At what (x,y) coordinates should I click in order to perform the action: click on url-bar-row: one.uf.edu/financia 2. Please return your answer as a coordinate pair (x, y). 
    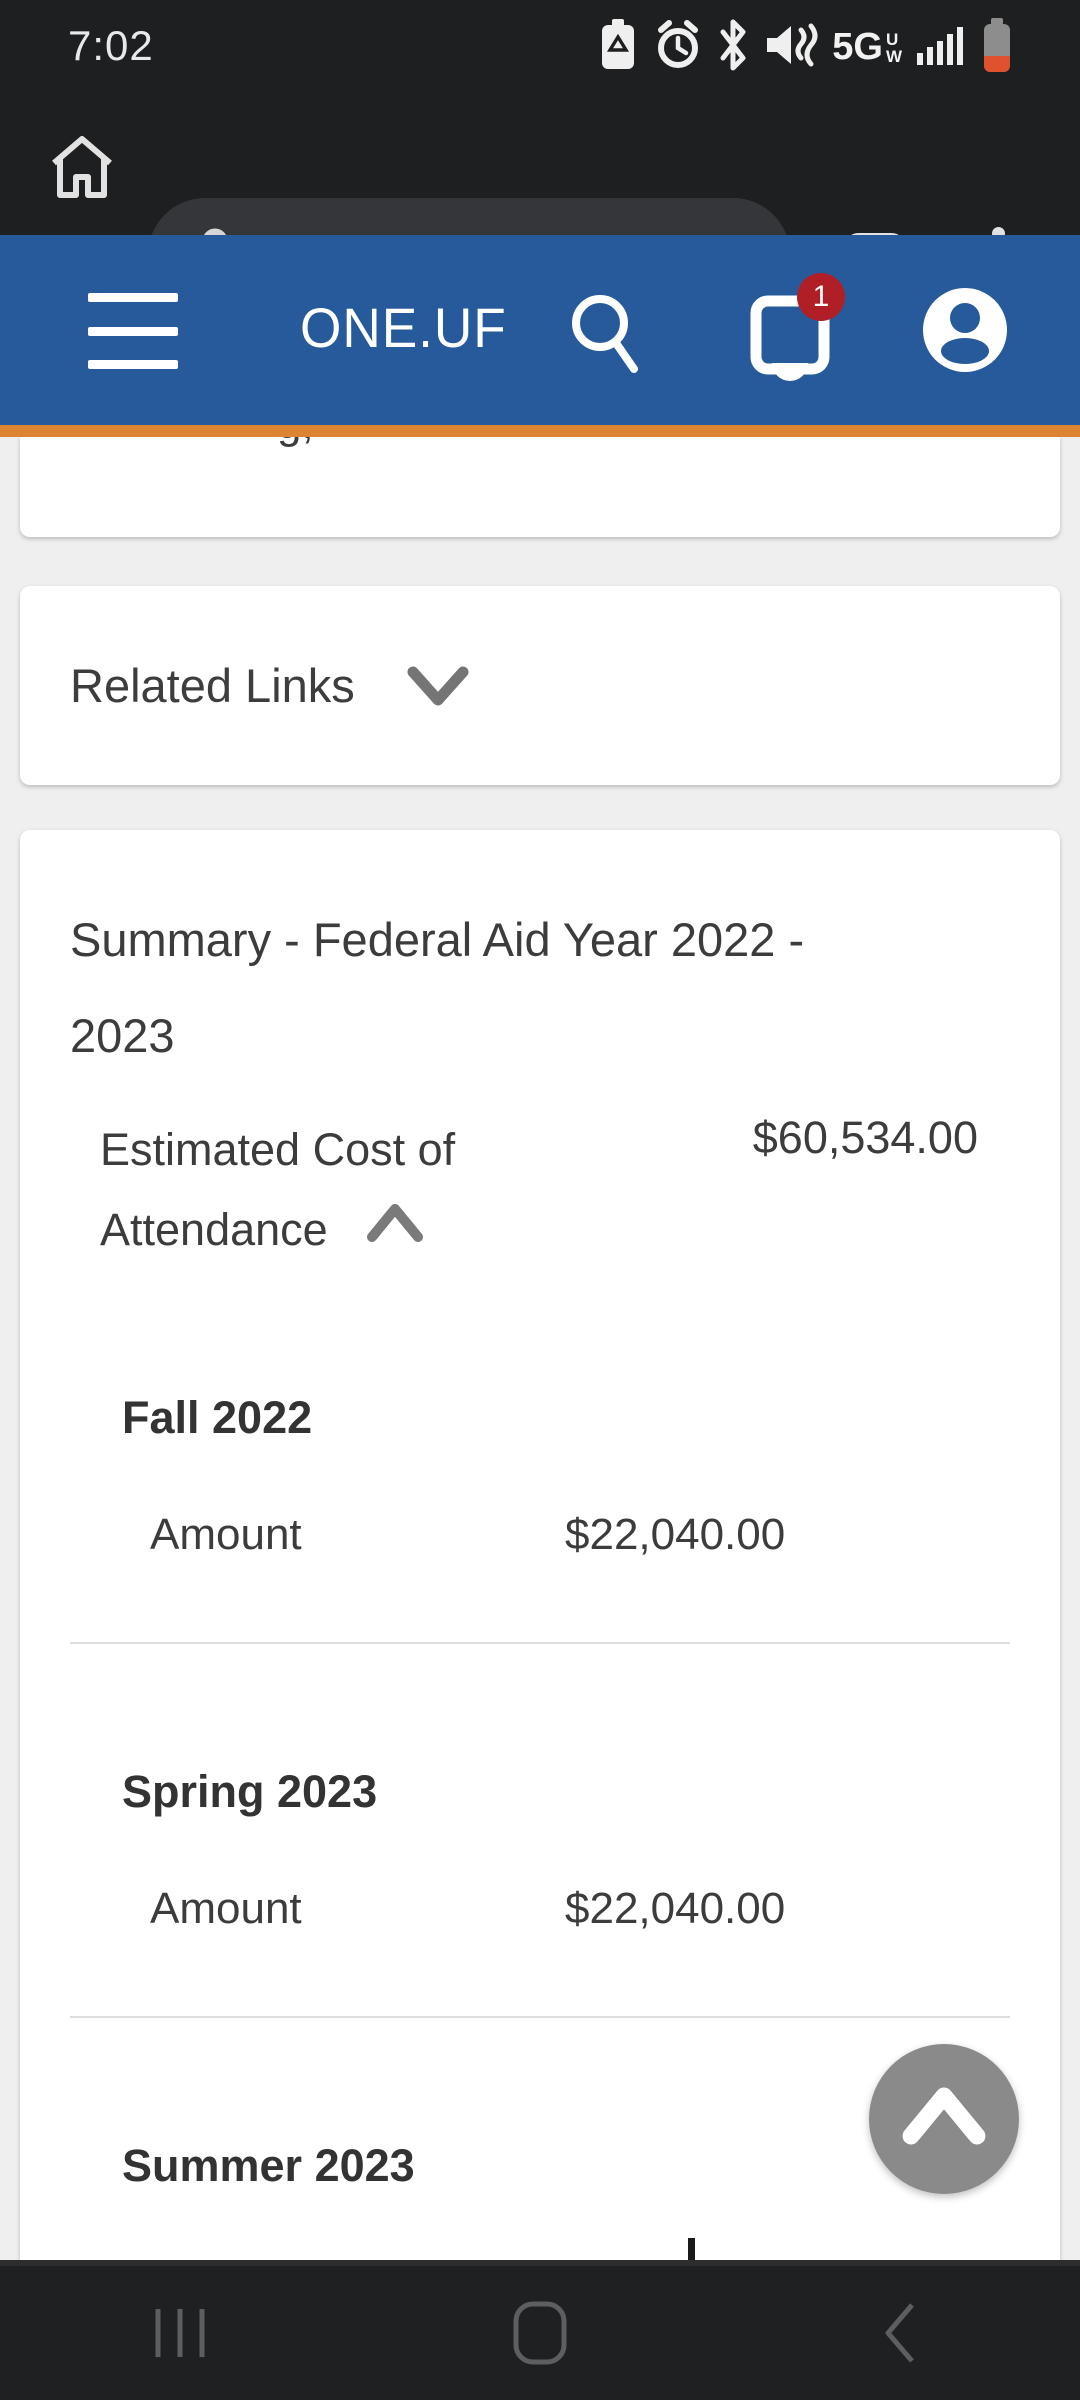
    Looking at the image, I should click on (540, 203).